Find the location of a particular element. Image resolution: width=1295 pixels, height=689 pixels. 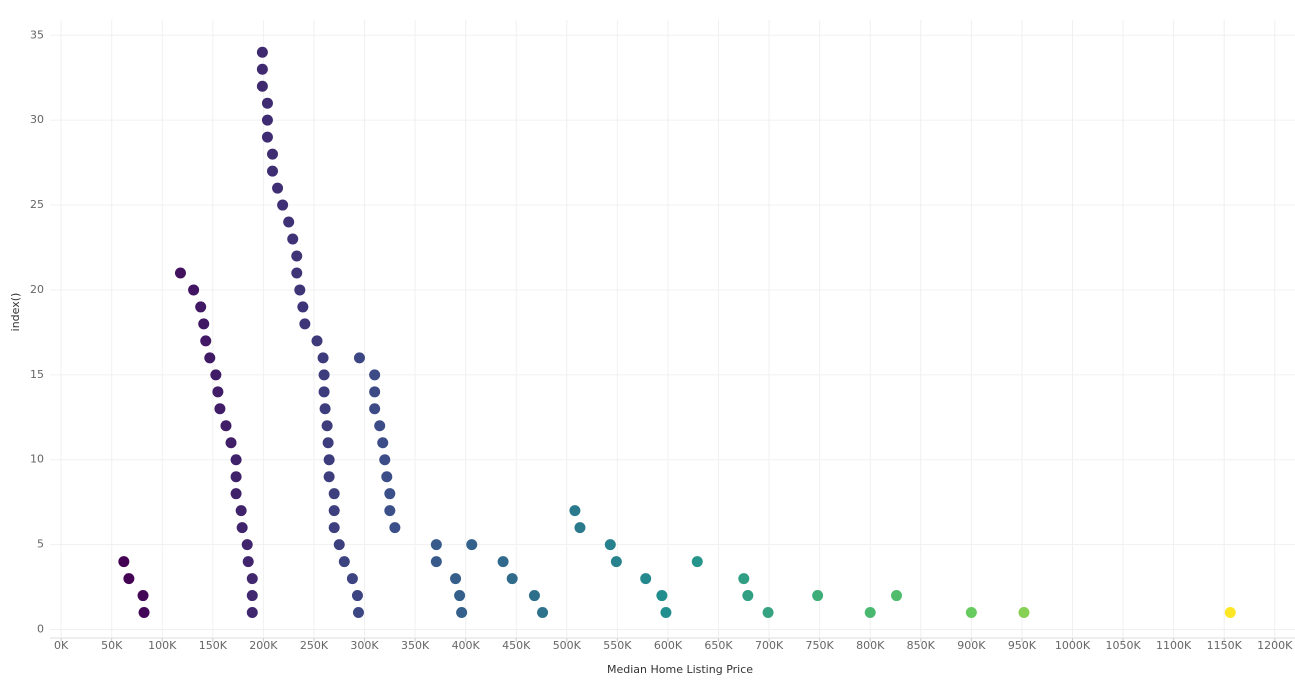

y-tick-label: 30 is located at coordinates (37, 119).